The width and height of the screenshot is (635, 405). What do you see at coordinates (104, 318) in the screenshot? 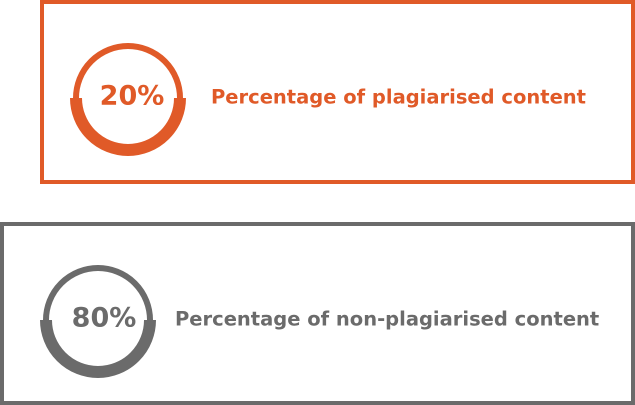
I see `non-plagiarised-percent-value: 80%` at bounding box center [104, 318].